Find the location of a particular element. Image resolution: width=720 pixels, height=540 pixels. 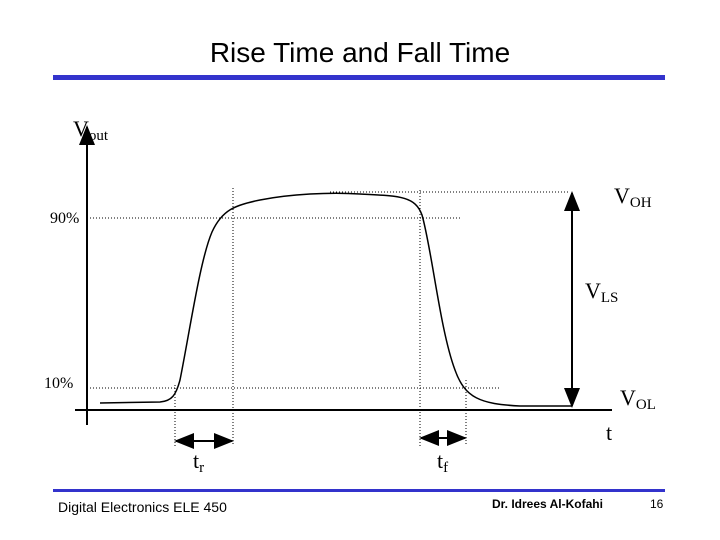

rise-time-label: tr is located at coordinates (198, 462).